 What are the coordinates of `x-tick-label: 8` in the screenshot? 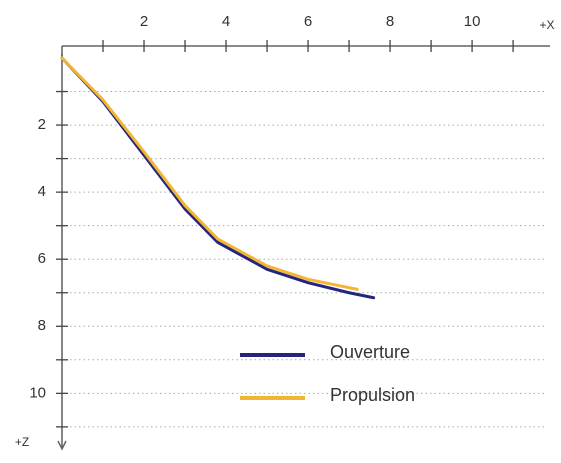 It's located at (390, 21).